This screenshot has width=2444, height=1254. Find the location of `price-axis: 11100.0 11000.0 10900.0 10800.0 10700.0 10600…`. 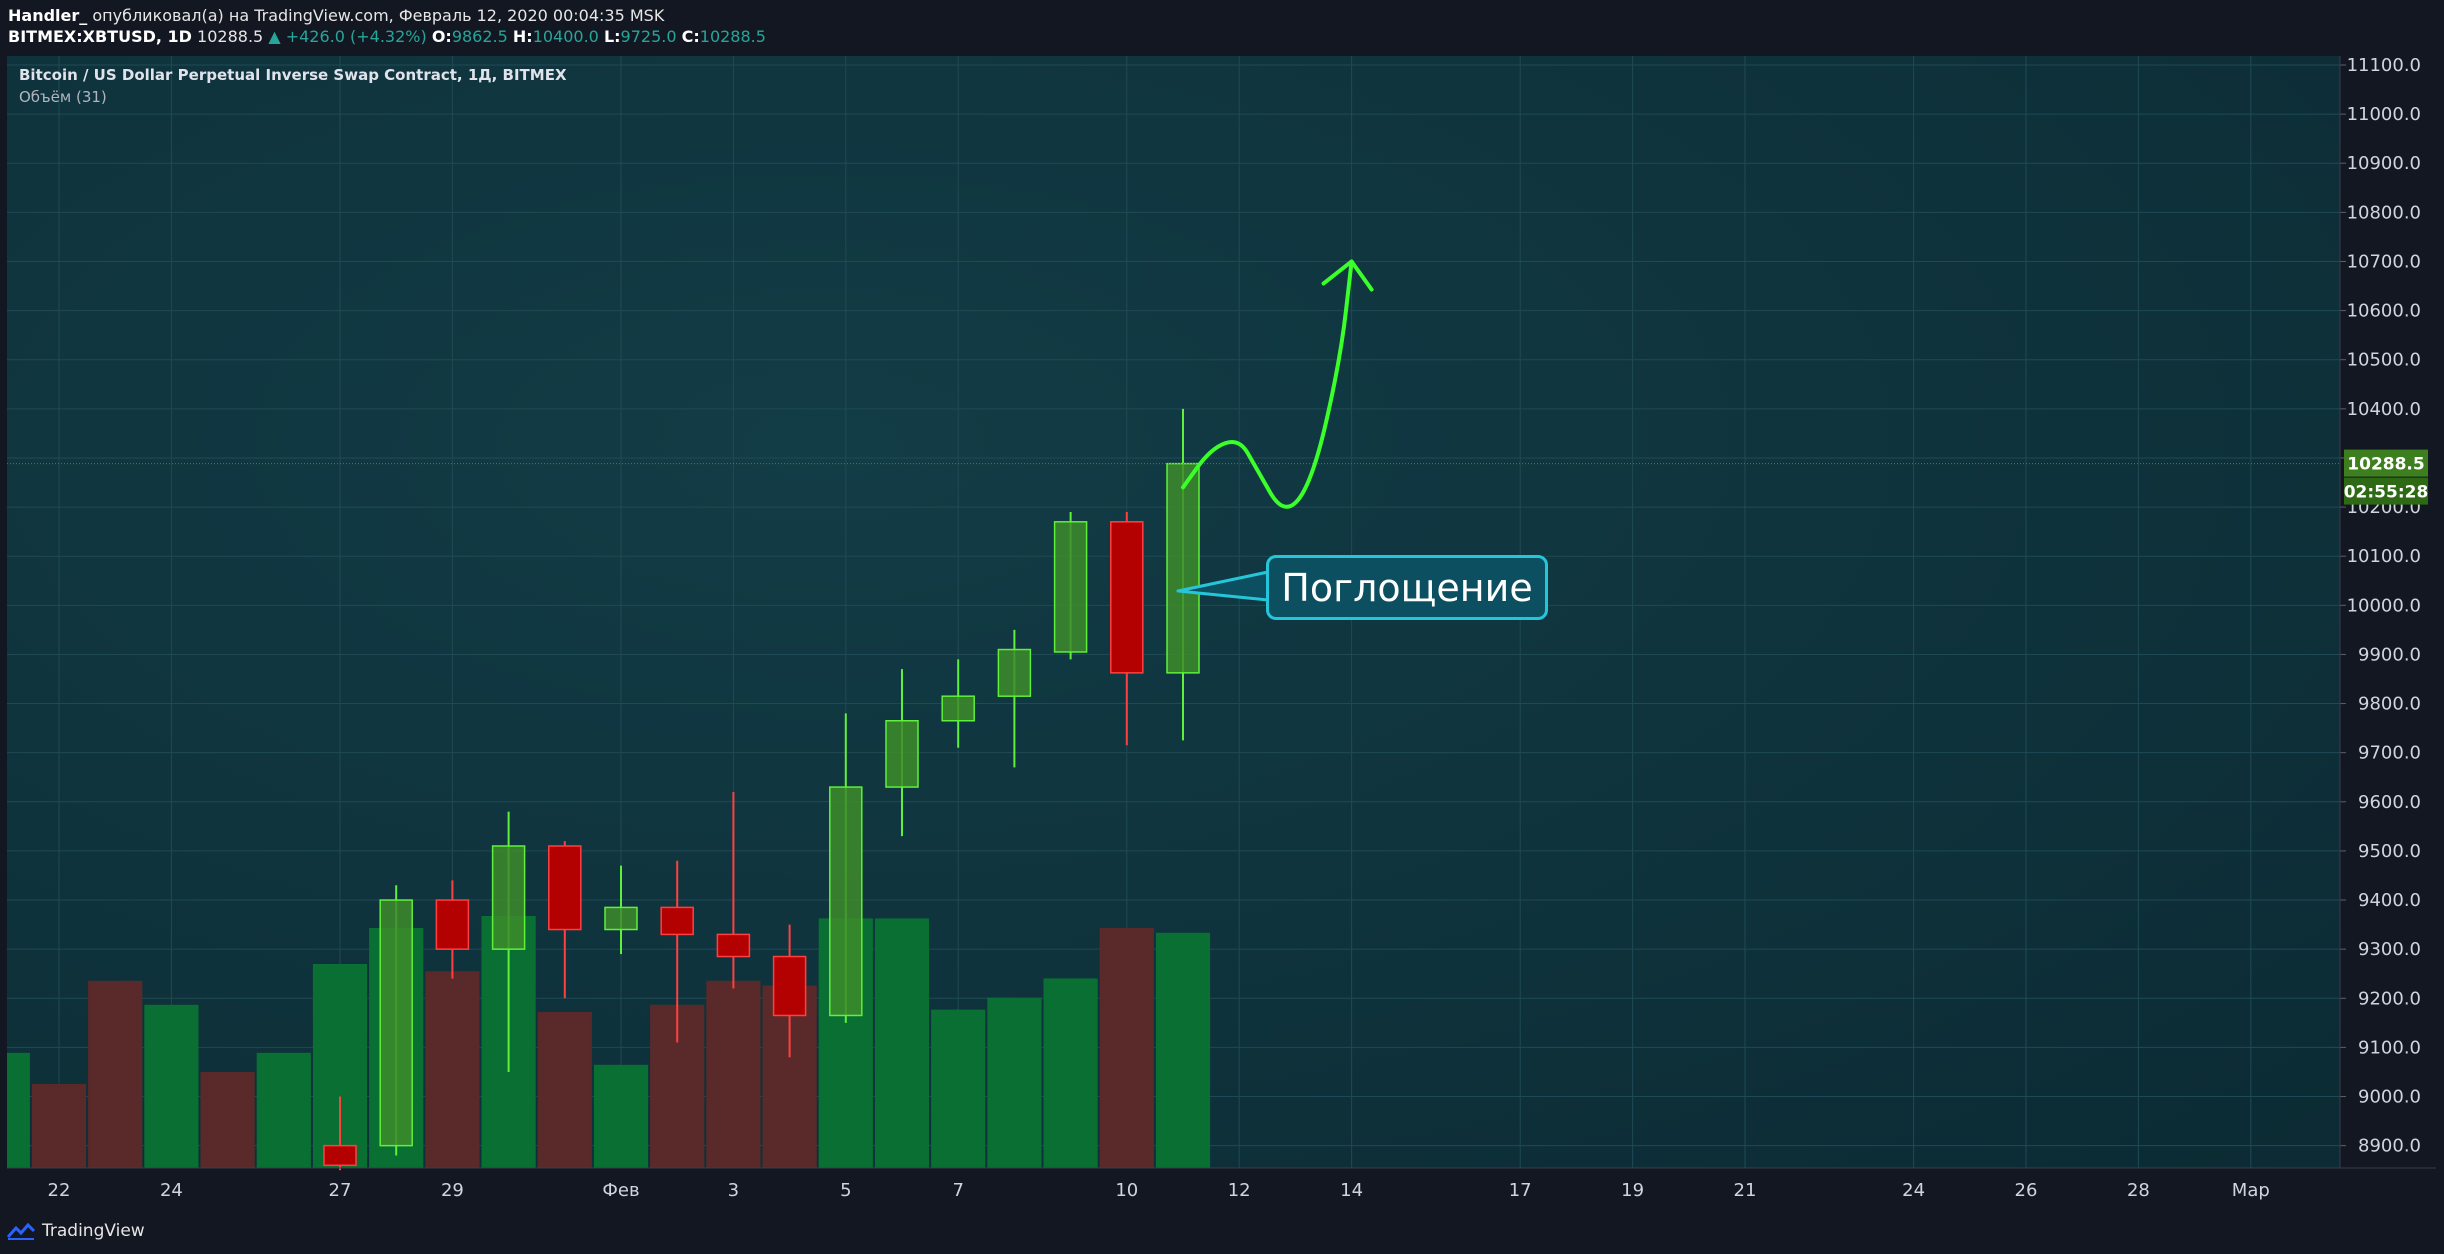

price-axis: 11100.0 11000.0 10900.0 10800.0 10700.0 10600… is located at coordinates (2380, 606).